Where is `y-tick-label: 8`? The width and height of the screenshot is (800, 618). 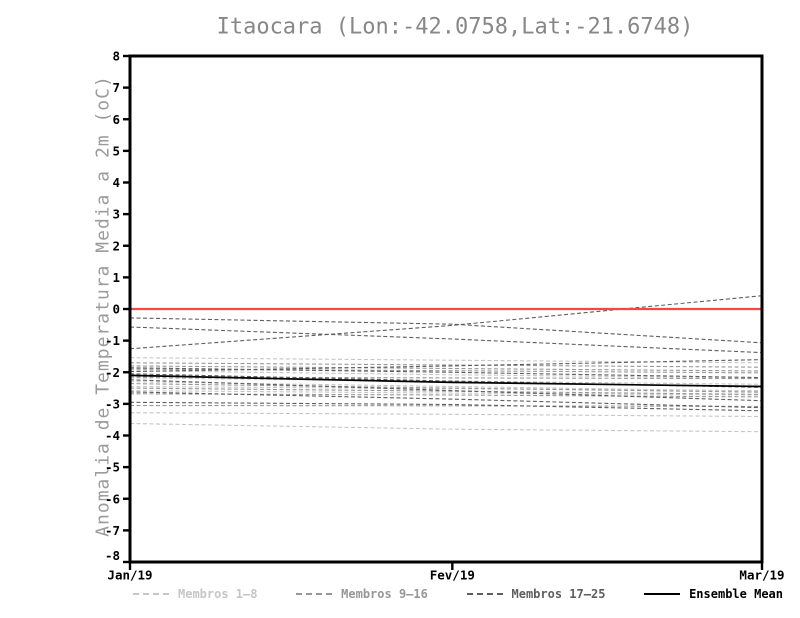 y-tick-label: 8 is located at coordinates (116, 56).